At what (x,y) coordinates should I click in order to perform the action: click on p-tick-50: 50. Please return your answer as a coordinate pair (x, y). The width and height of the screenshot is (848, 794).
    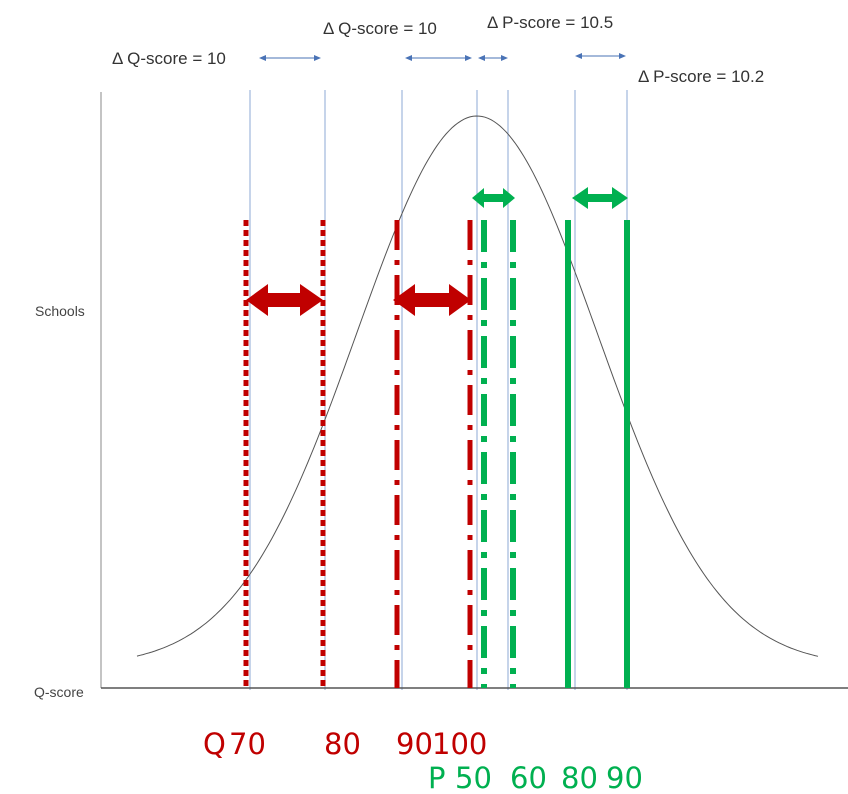
    Looking at the image, I should click on (473, 777).